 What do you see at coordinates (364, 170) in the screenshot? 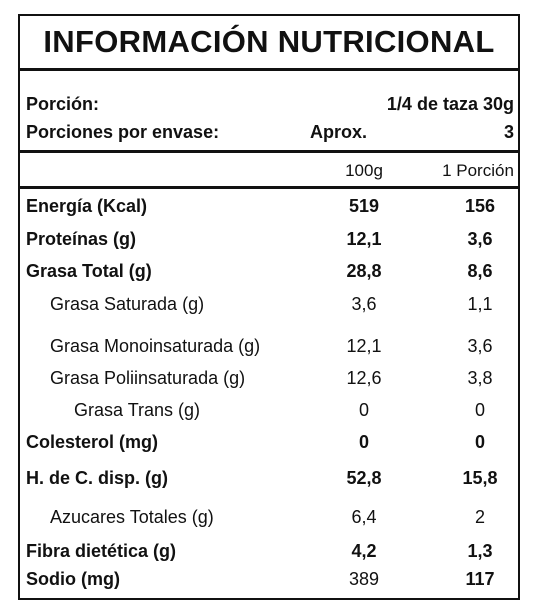
I see `column-header-100g: 100g` at bounding box center [364, 170].